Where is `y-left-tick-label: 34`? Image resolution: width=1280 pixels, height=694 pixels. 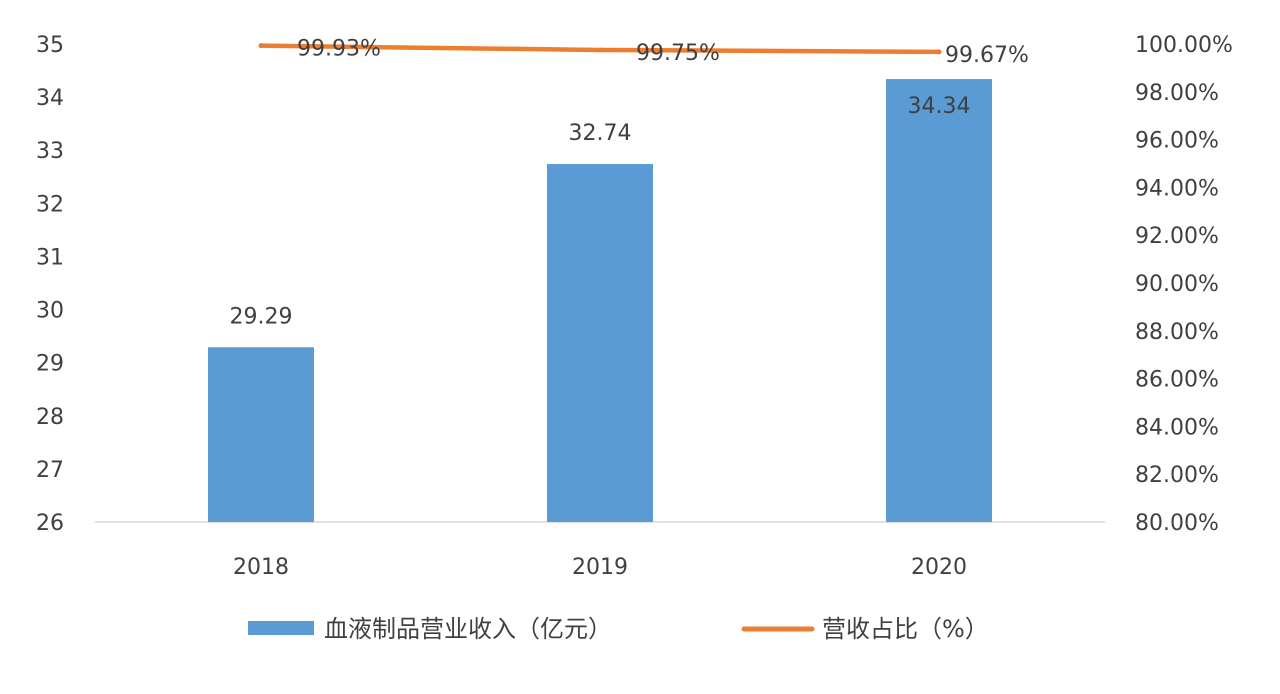
y-left-tick-label: 34 is located at coordinates (50, 98).